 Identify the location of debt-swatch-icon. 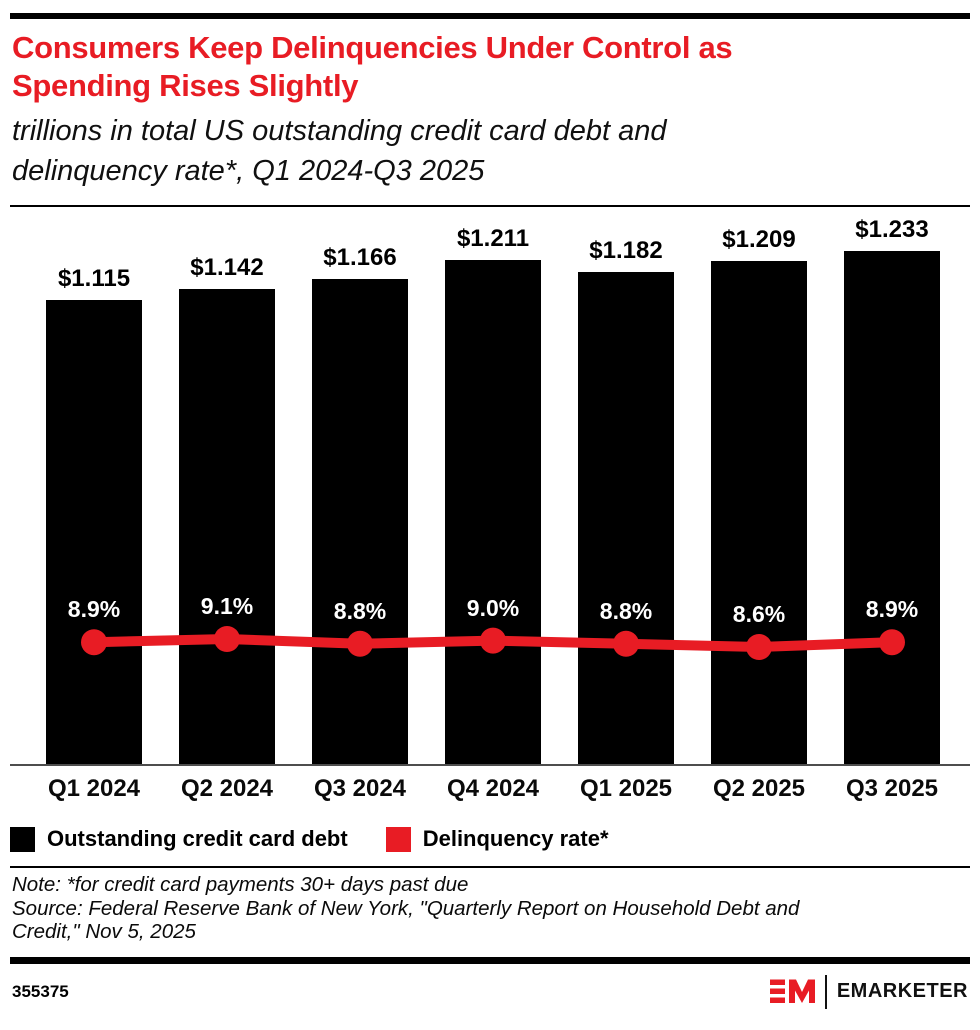
(22, 839).